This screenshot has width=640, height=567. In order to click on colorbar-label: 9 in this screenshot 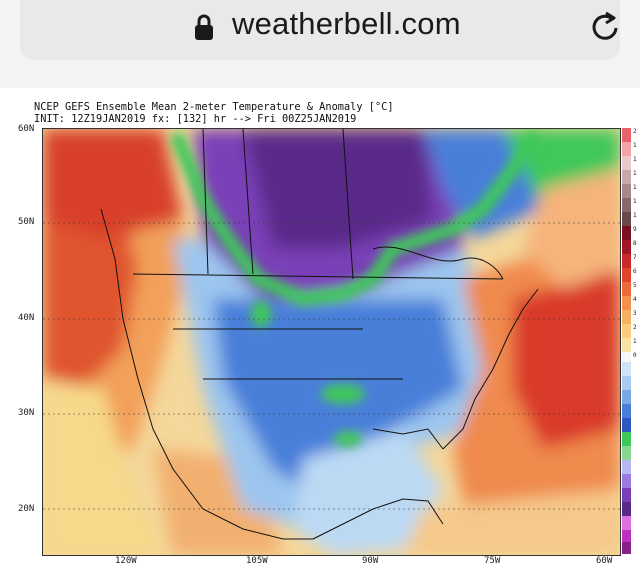, I will do `click(635, 229)`.